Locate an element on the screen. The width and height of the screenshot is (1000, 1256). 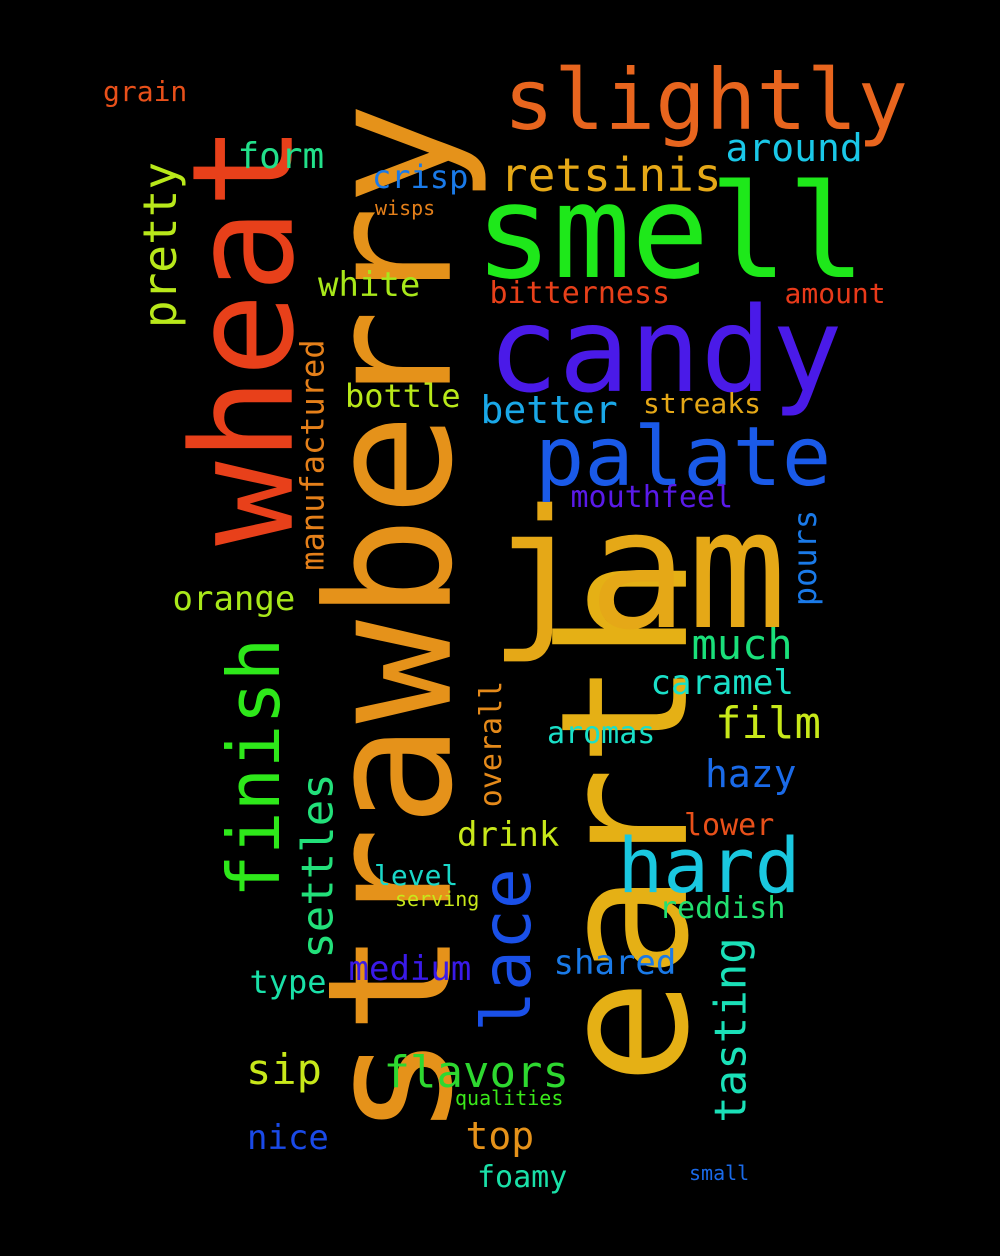
word-better: better is located at coordinates (549, 410).